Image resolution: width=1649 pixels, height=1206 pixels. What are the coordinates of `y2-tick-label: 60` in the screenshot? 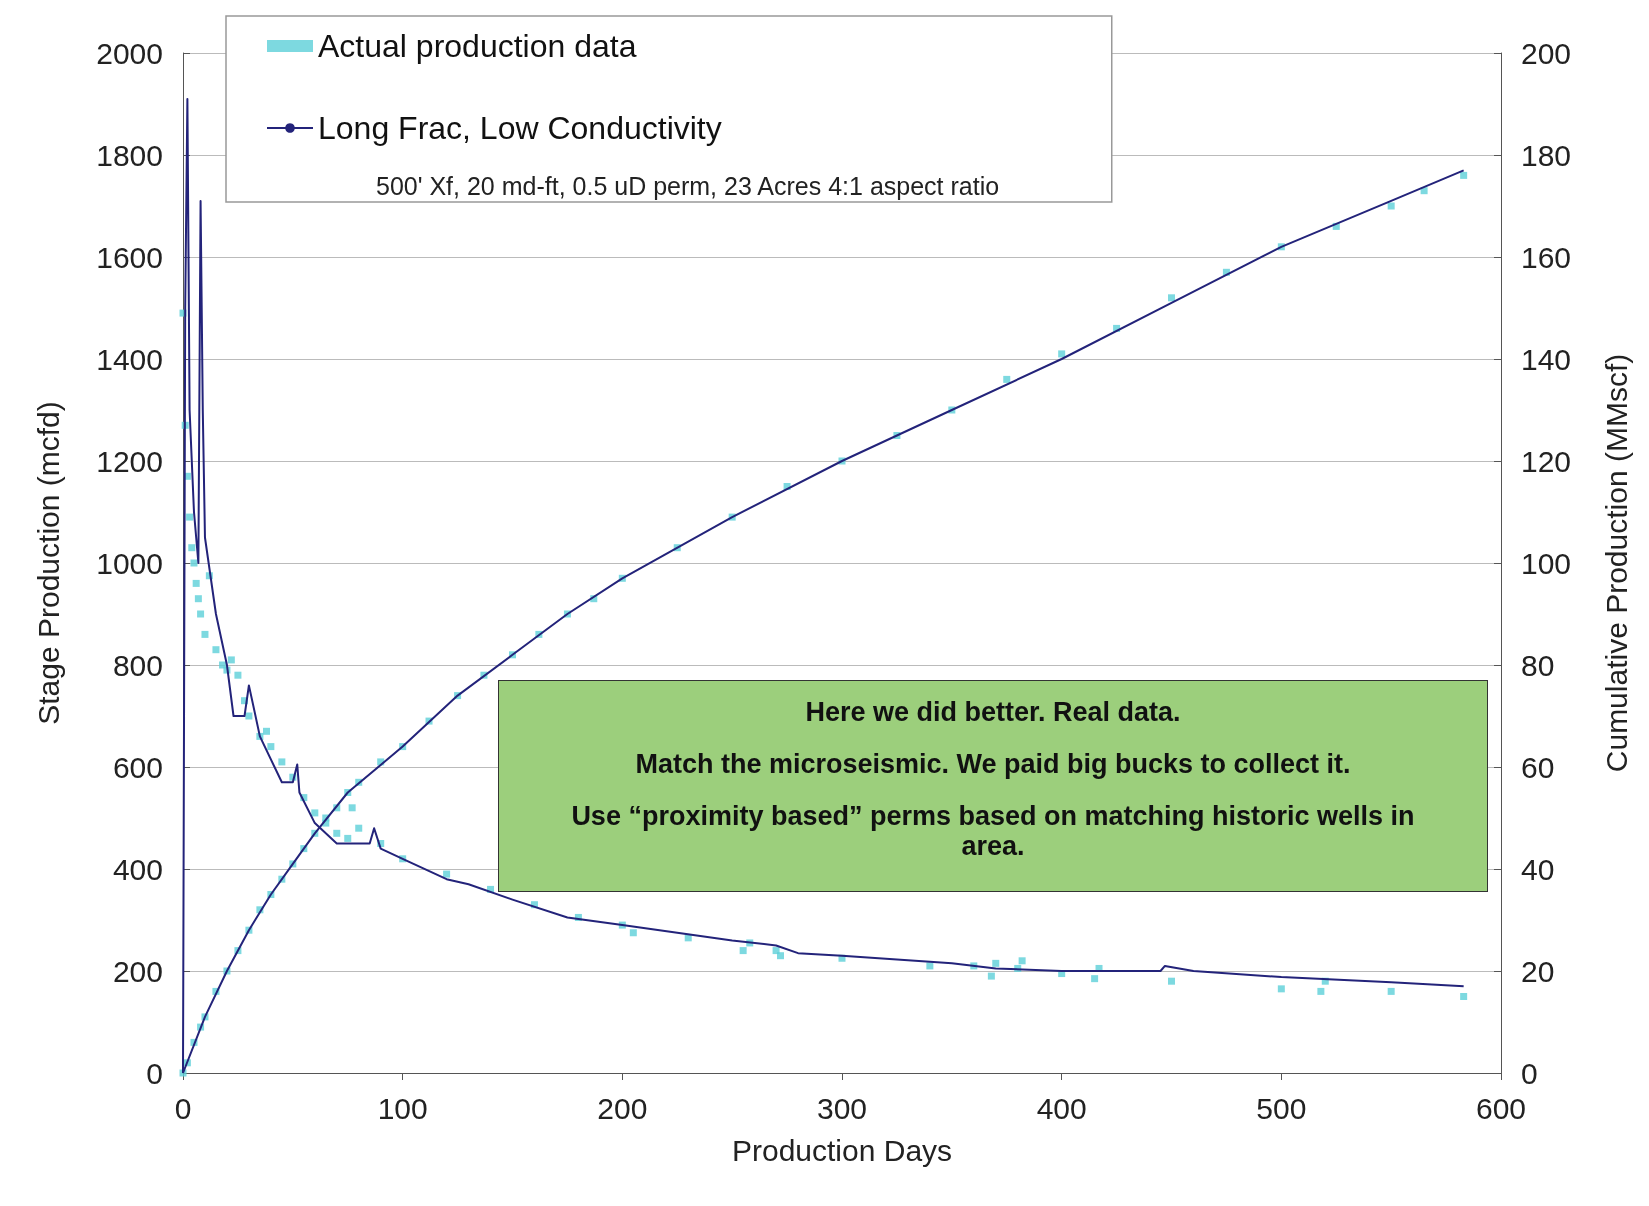 It's located at (1538, 767).